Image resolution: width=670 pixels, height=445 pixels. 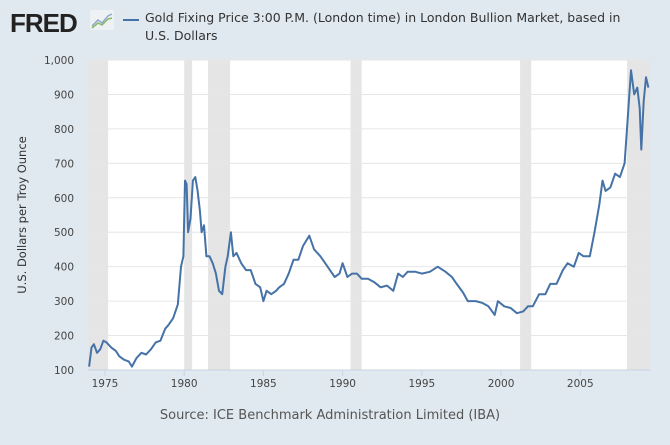 What do you see at coordinates (64, 337) in the screenshot?
I see `y-tick-label: 200` at bounding box center [64, 337].